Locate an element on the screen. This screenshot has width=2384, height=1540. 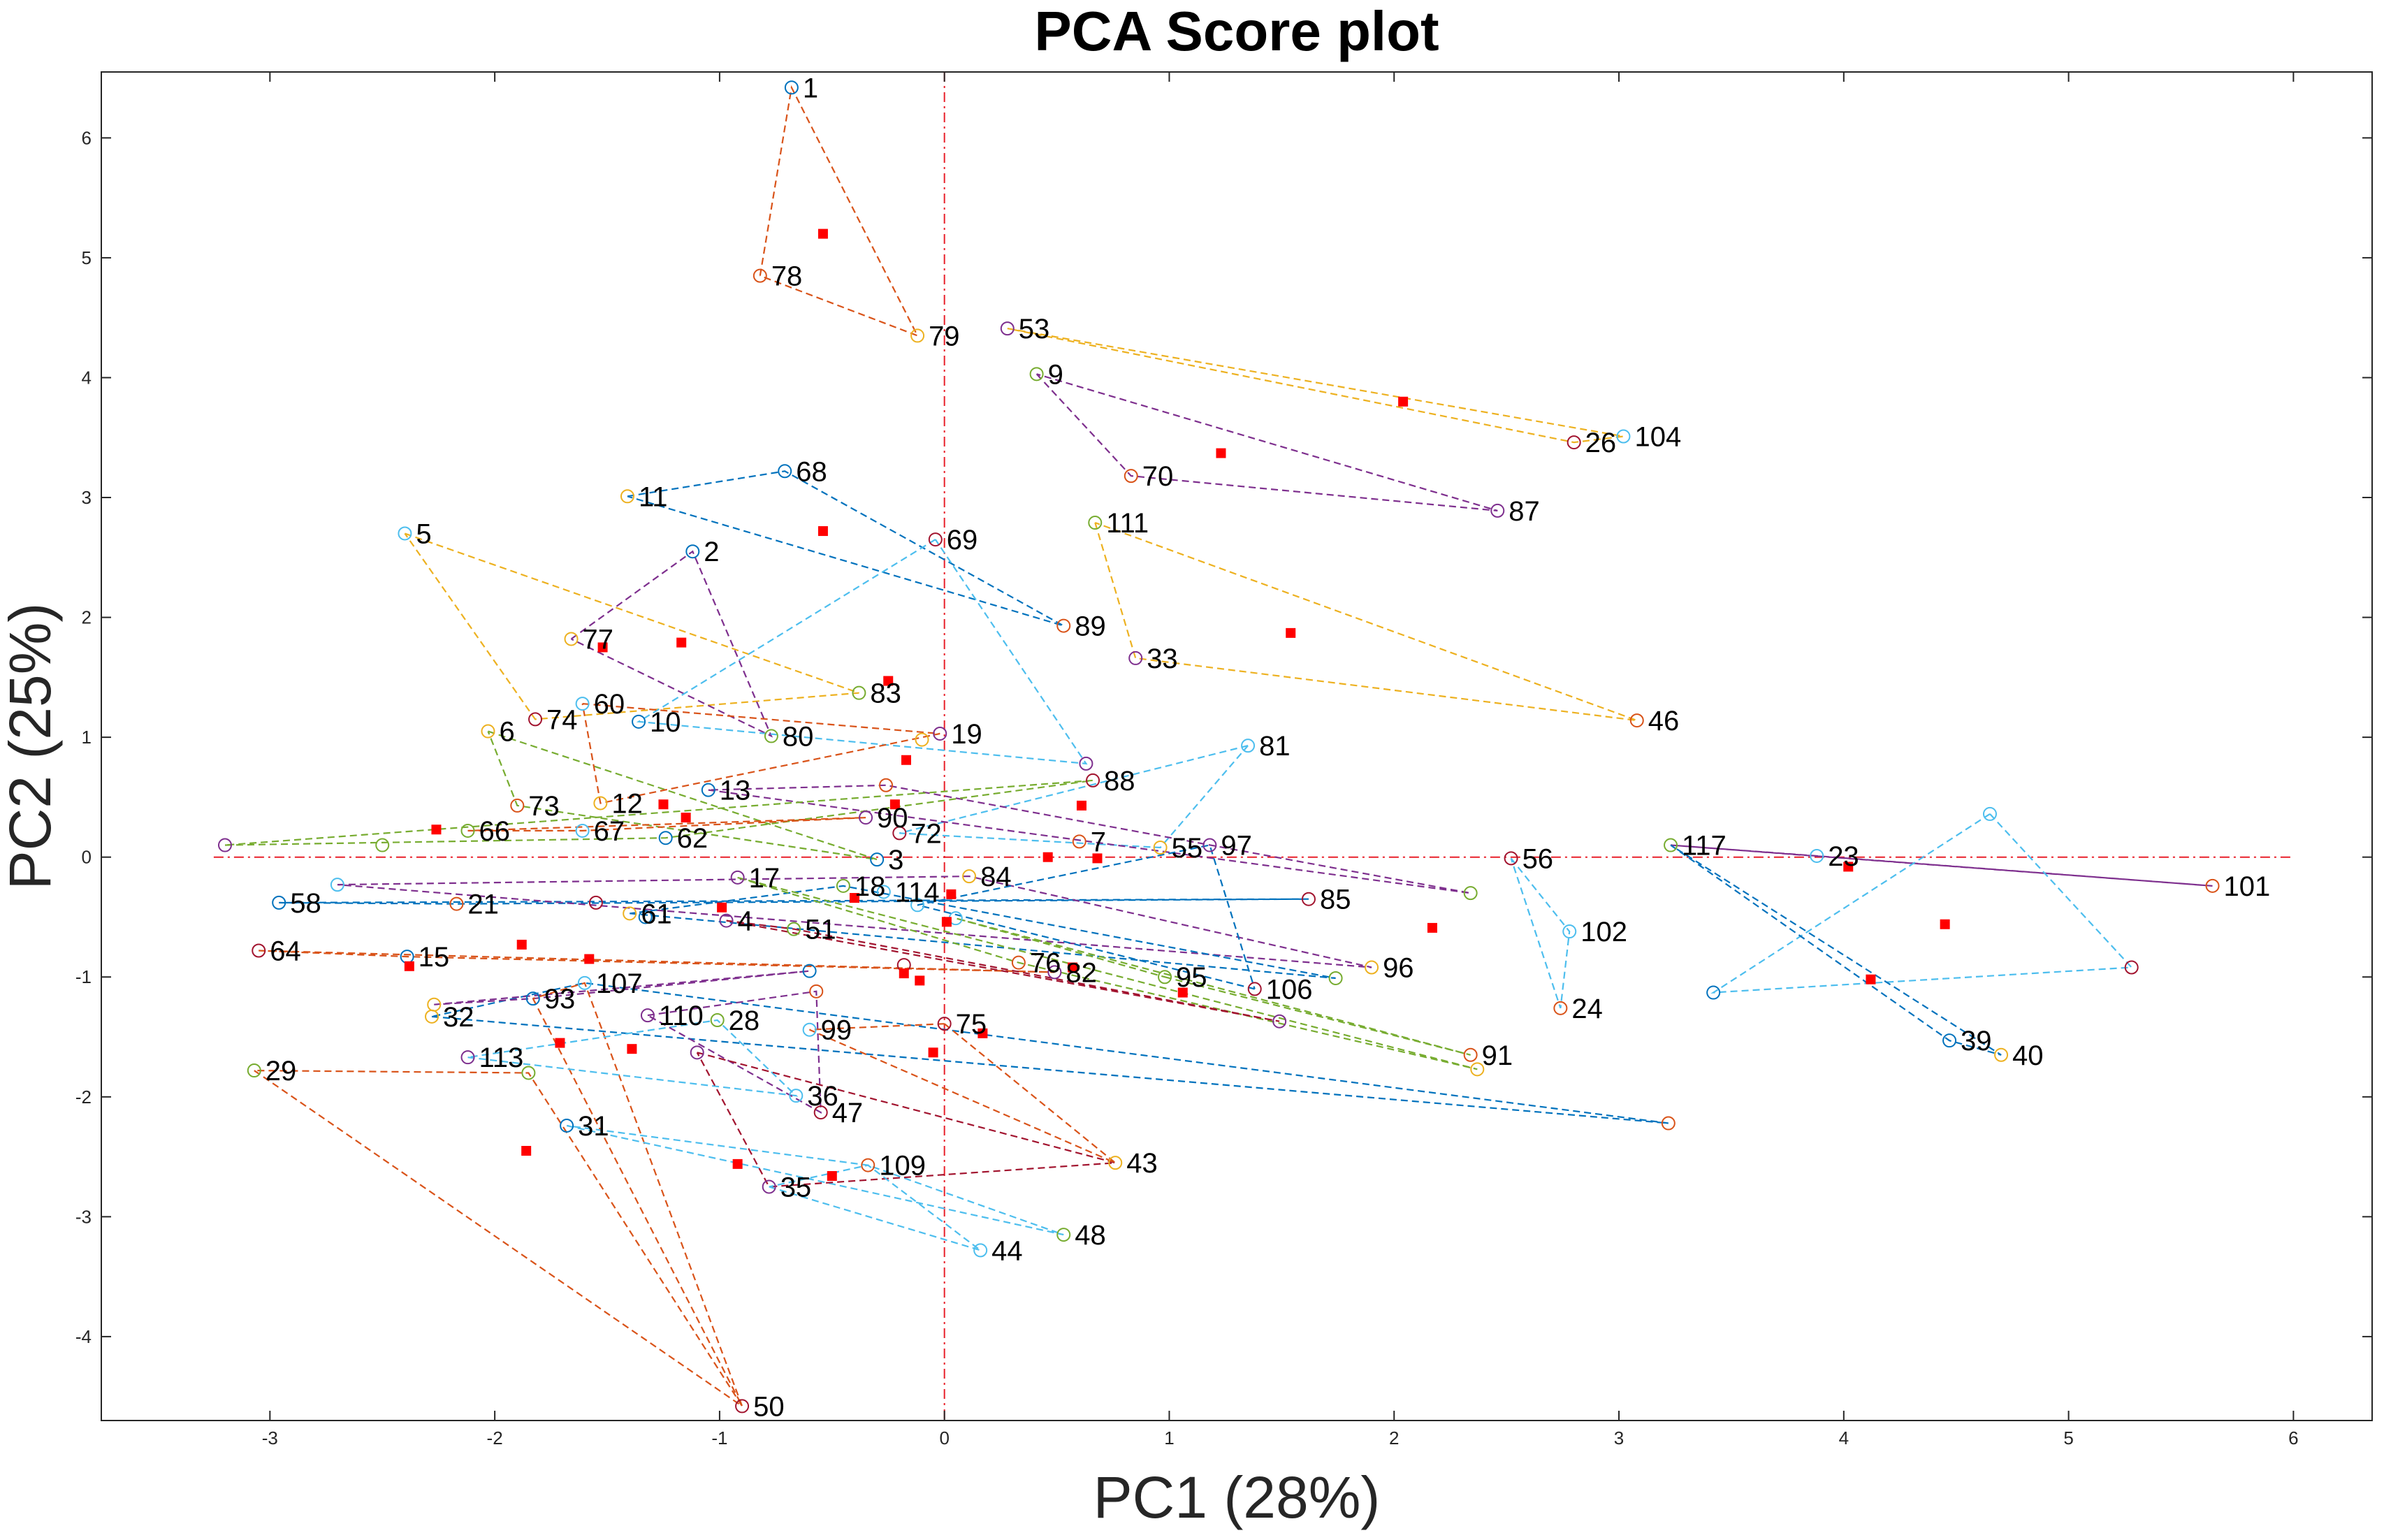
point-label-11: 11 is located at coordinates (653, 496).